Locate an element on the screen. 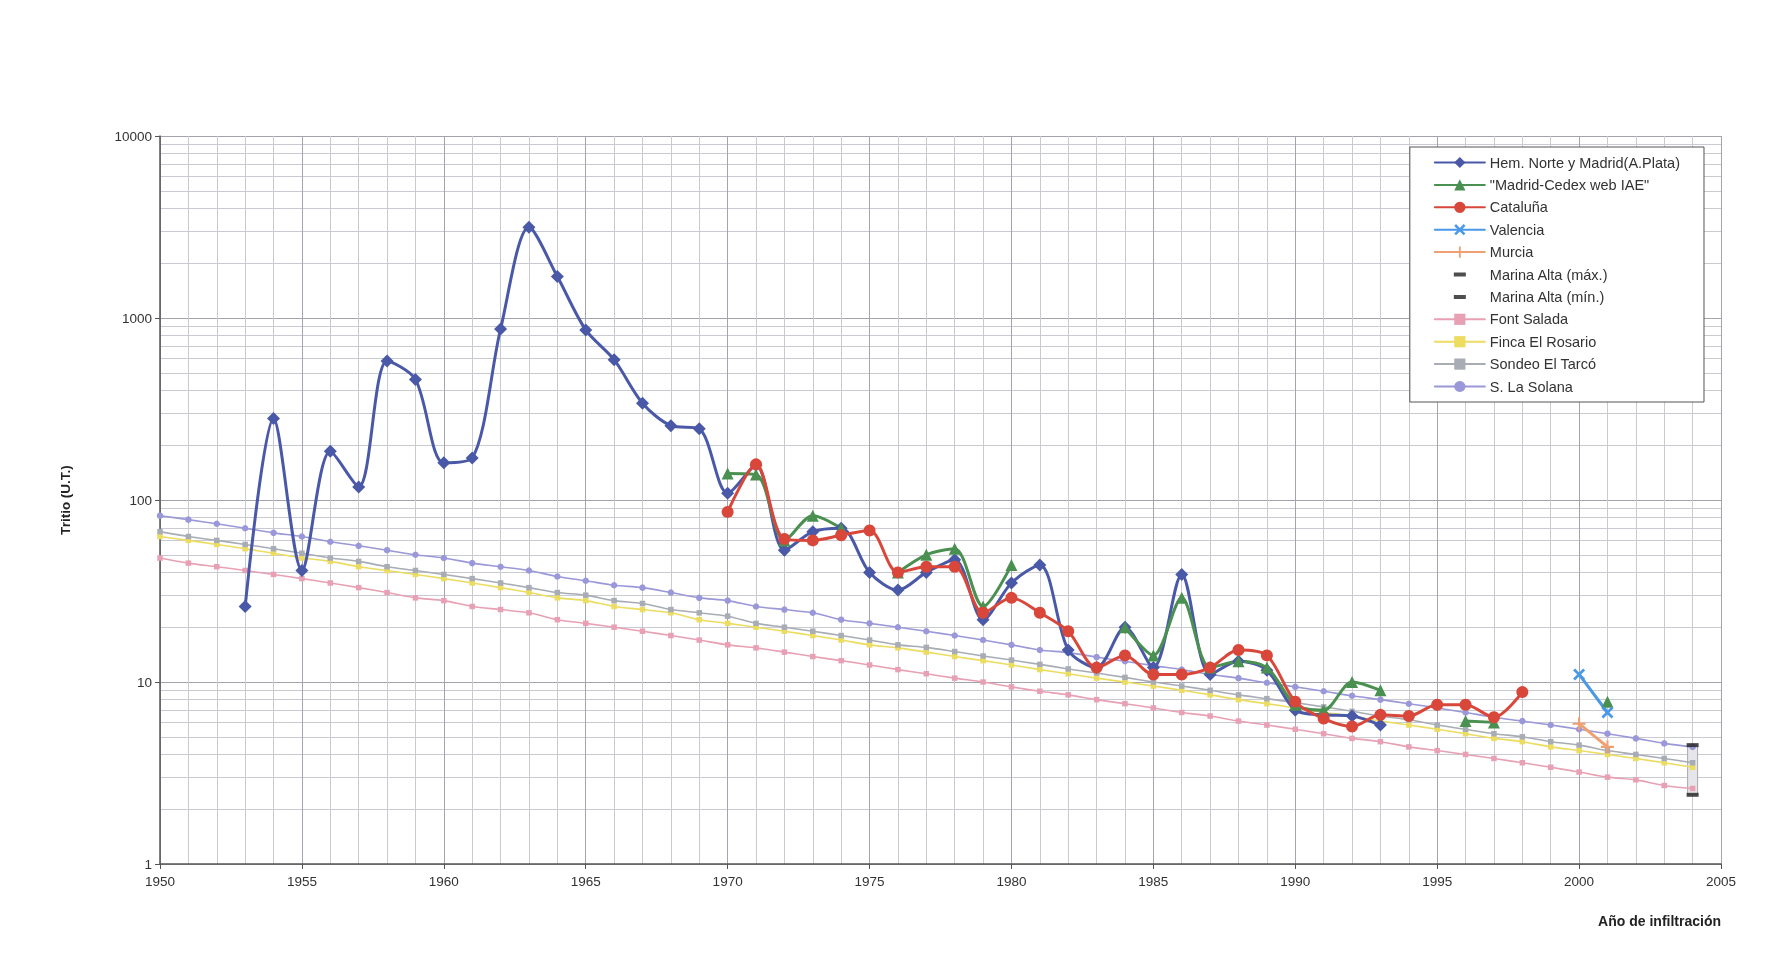 The width and height of the screenshot is (1765, 974). x-tick-label: 1970 is located at coordinates (727, 881).